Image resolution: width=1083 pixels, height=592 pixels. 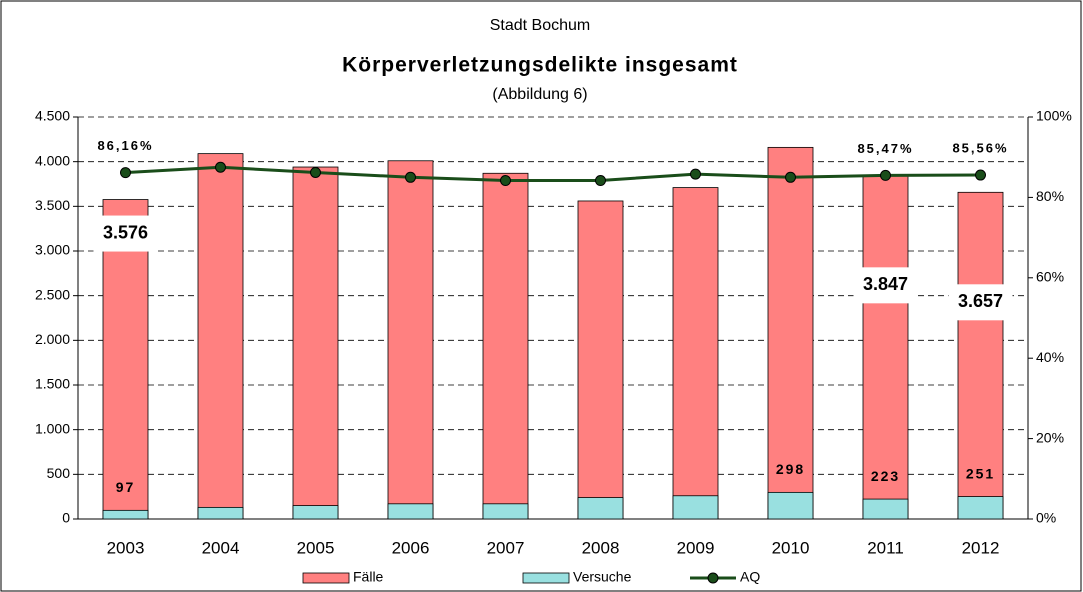 What do you see at coordinates (52, 384) in the screenshot?
I see `y-tick-label: 1.500` at bounding box center [52, 384].